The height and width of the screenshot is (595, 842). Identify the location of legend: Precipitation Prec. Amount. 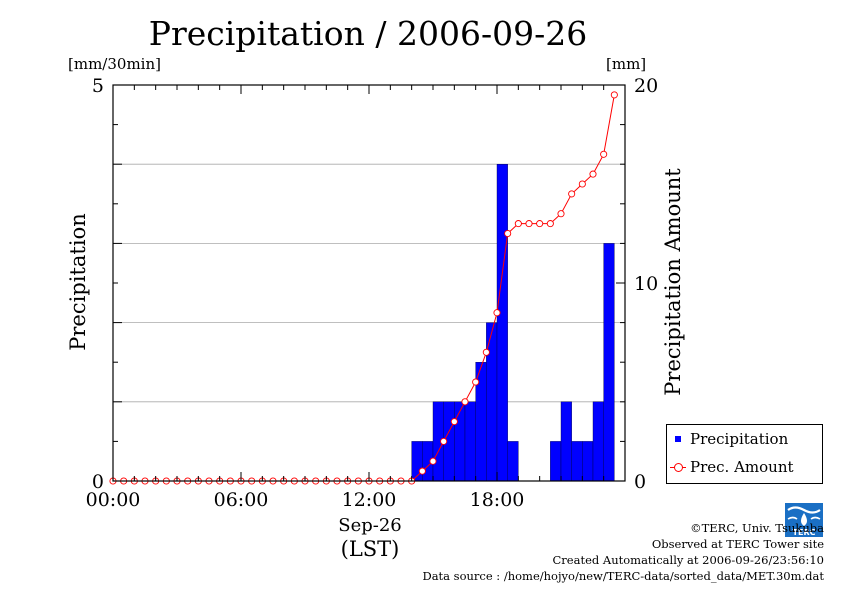
(744, 454).